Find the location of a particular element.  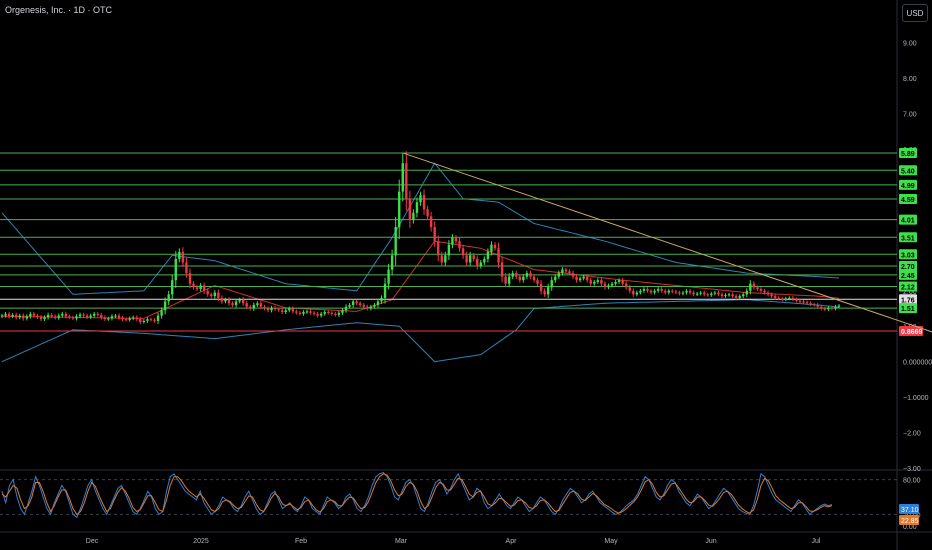

level-price-label: 5.89 is located at coordinates (908, 154).